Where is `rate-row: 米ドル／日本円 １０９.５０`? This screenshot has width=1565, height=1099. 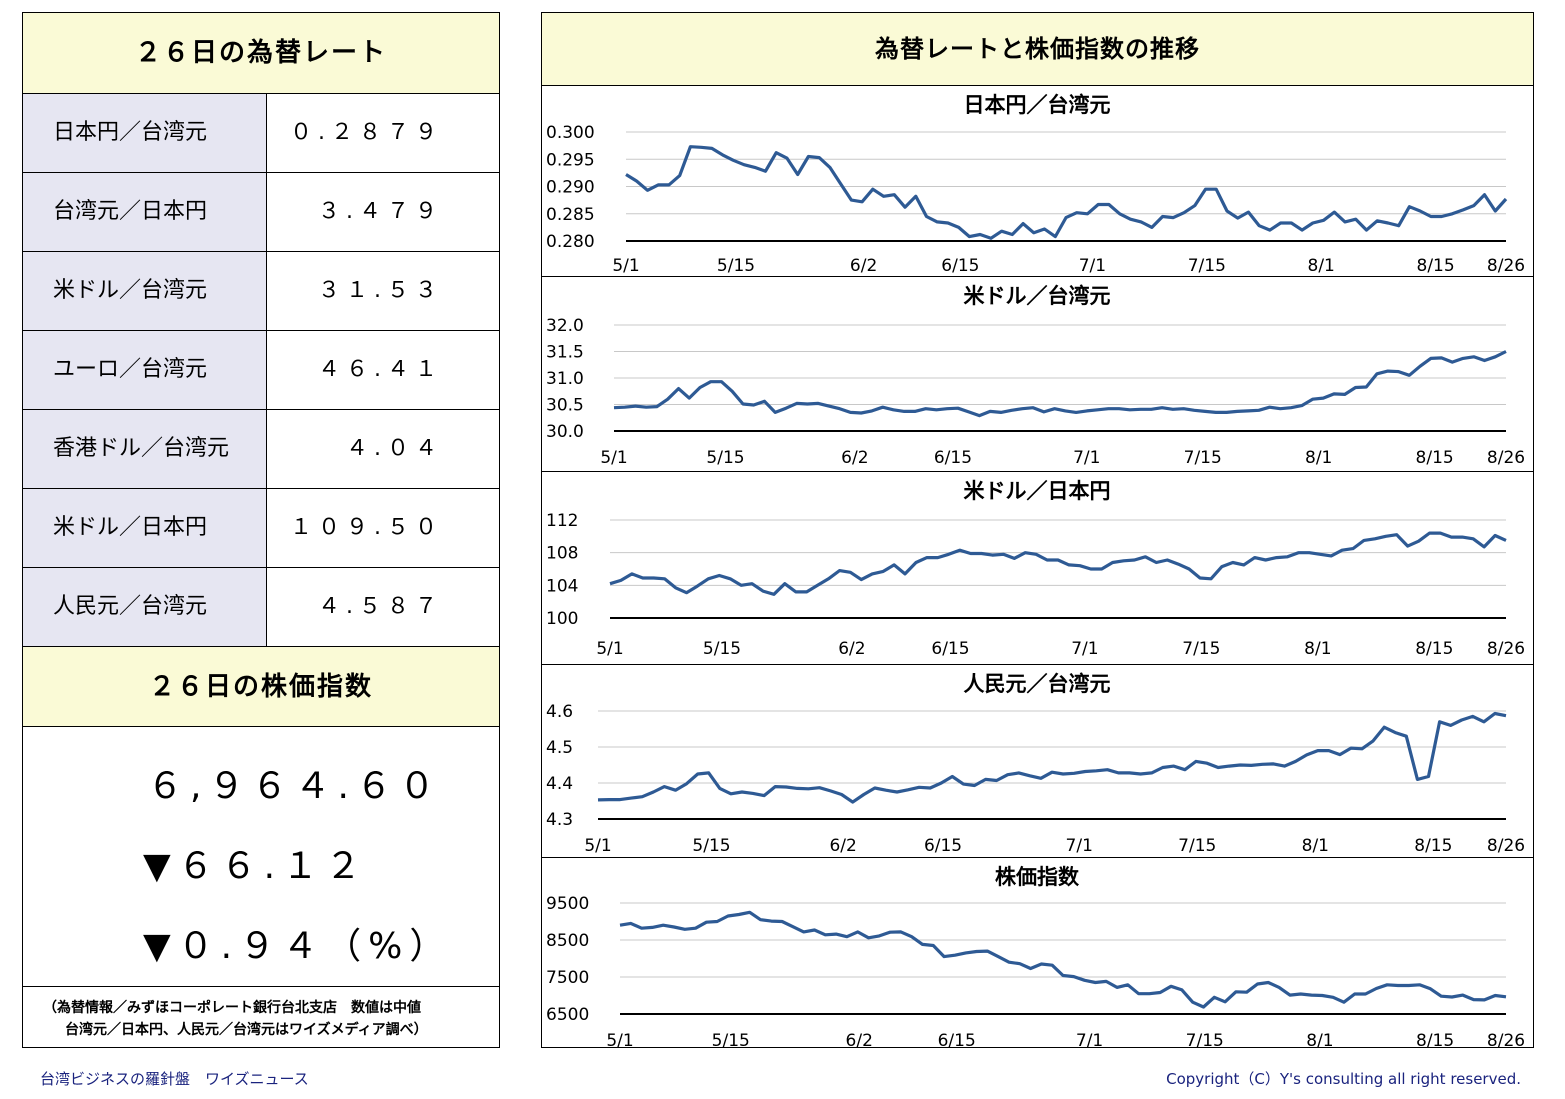
rate-row: 米ドル／日本円 １０９.５０ is located at coordinates (261, 527).